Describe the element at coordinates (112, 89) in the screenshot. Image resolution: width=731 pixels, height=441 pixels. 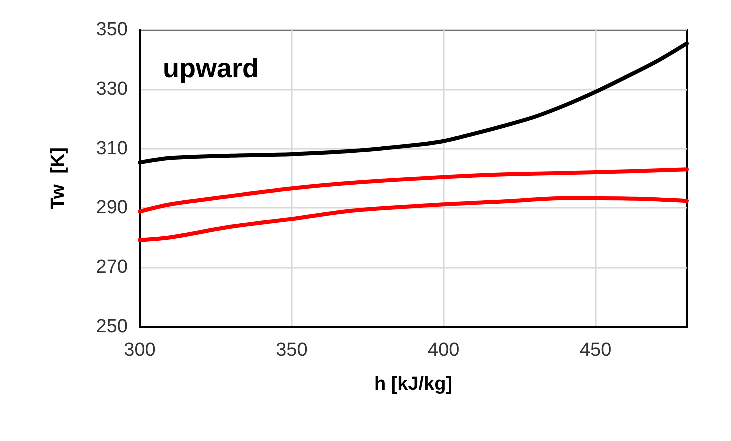
I see `y-tick-label: 330` at that location.